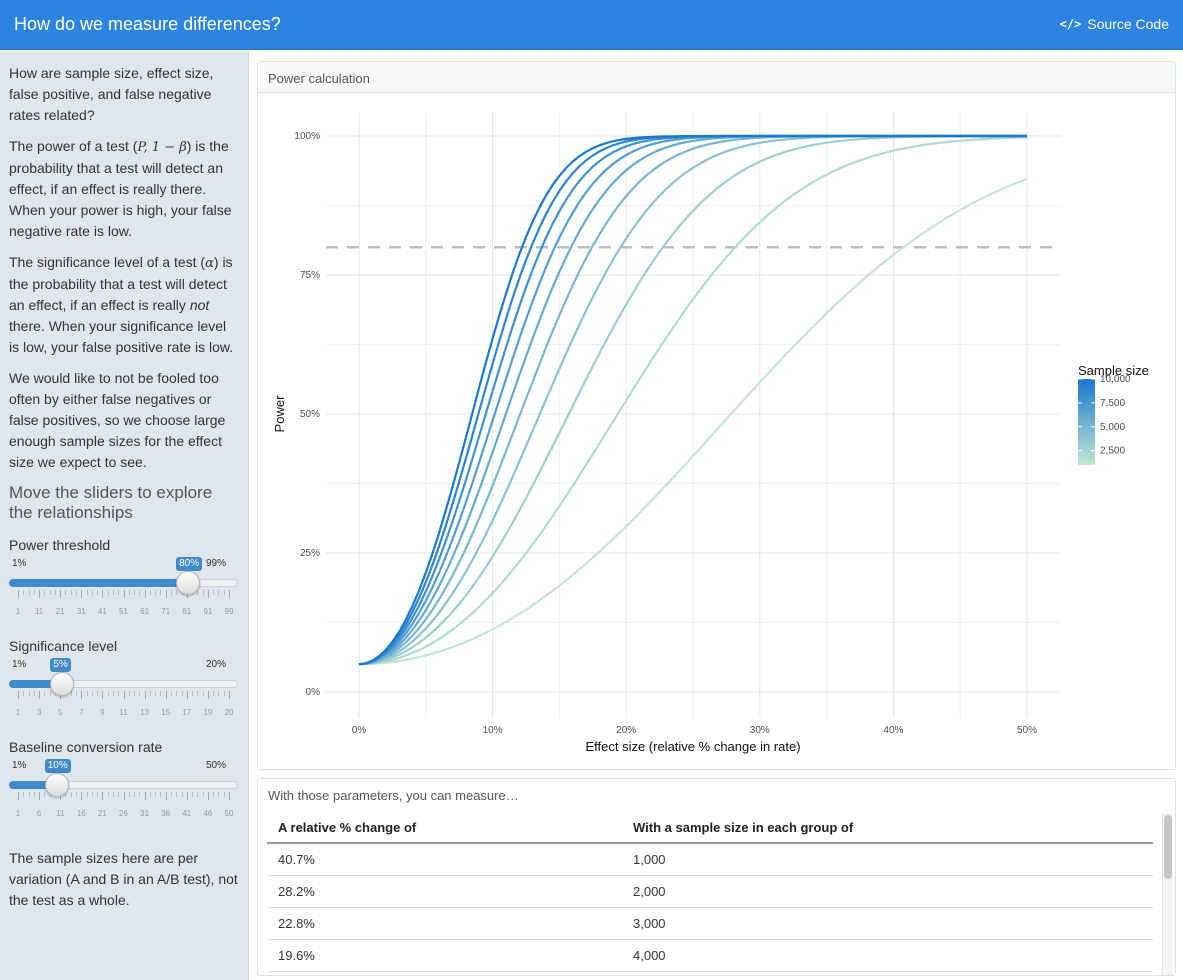 Image resolution: width=1183 pixels, height=980 pixels. Describe the element at coordinates (215, 766) in the screenshot. I see `slider-max-label: 50%` at that location.